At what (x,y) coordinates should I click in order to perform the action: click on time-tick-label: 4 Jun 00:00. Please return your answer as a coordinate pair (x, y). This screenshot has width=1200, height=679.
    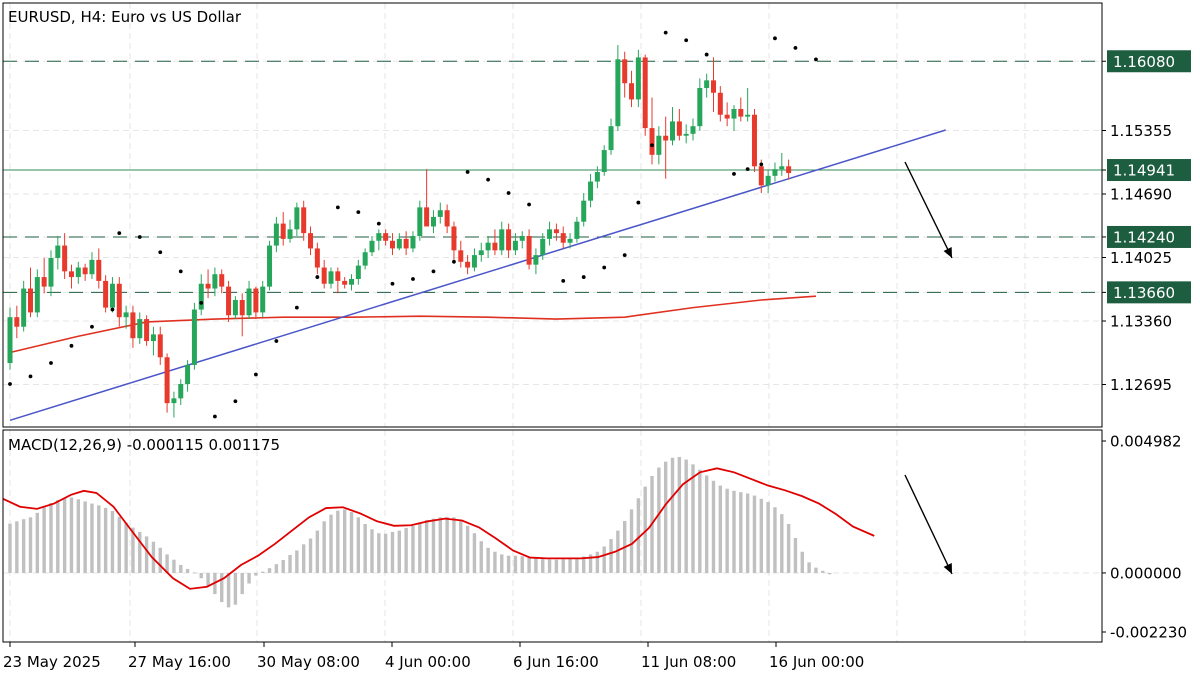
    Looking at the image, I should click on (428, 662).